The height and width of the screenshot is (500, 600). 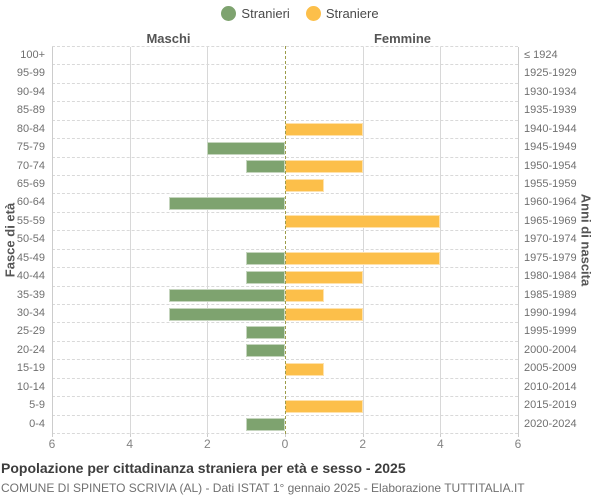 What do you see at coordinates (30, 294) in the screenshot?
I see `age-label: 35-39` at bounding box center [30, 294].